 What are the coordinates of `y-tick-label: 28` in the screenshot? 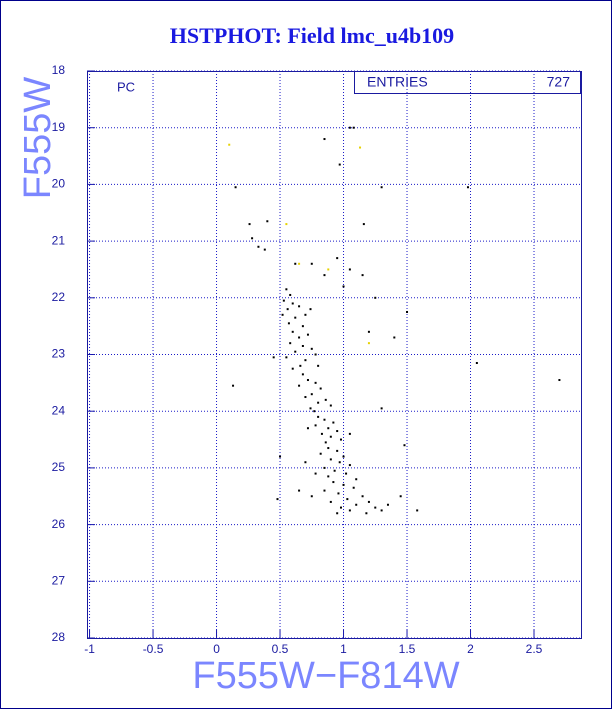 It's located at (59, 637).